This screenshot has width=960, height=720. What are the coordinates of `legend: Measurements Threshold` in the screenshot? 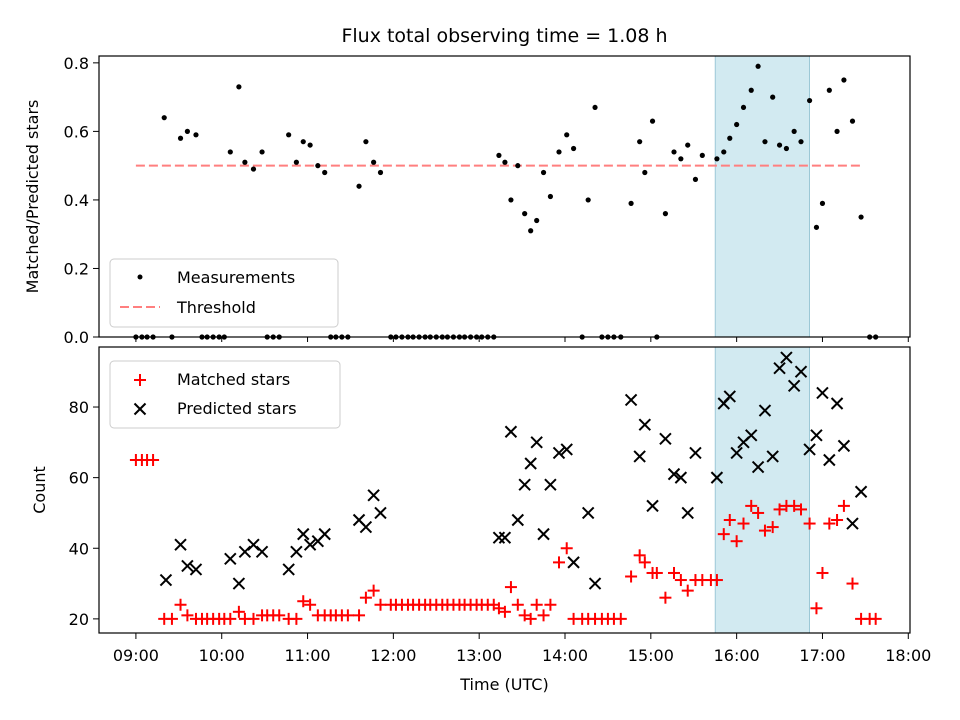 It's located at (224, 293).